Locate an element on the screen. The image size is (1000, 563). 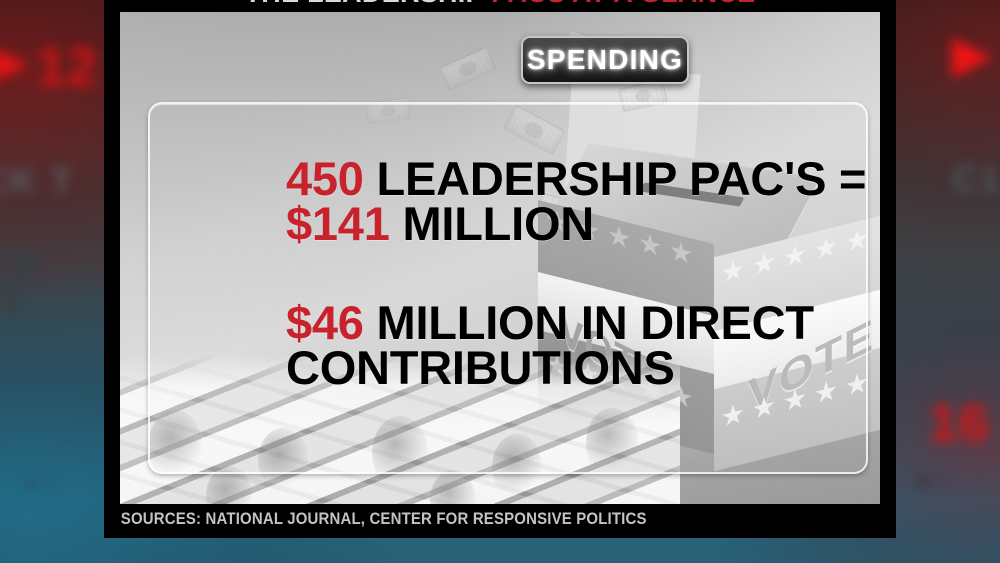
headline-prefix: THE LEADERSHIP is located at coordinates (368, 4).